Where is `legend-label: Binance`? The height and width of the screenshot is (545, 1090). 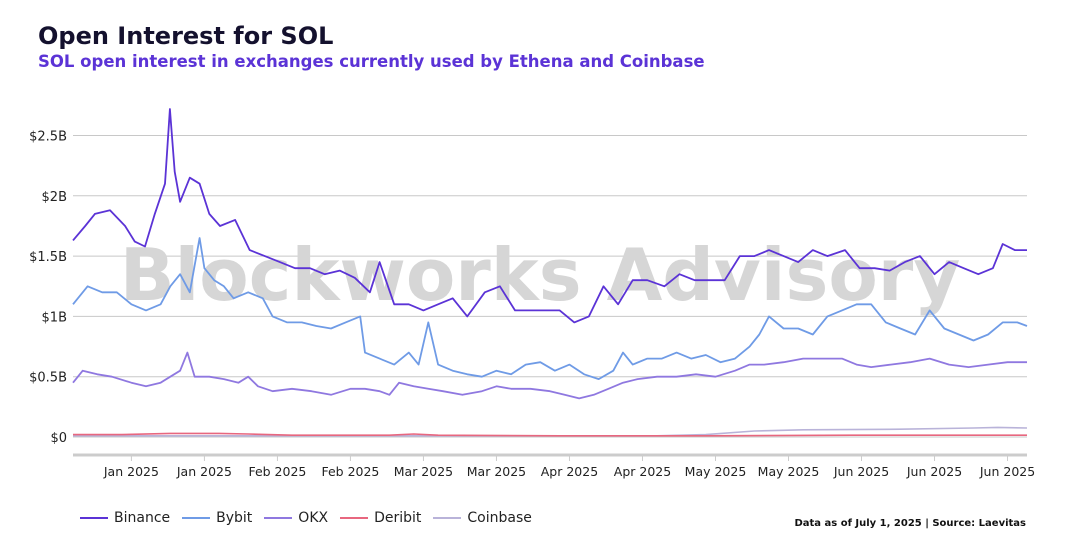
legend-label: Binance is located at coordinates (142, 518).